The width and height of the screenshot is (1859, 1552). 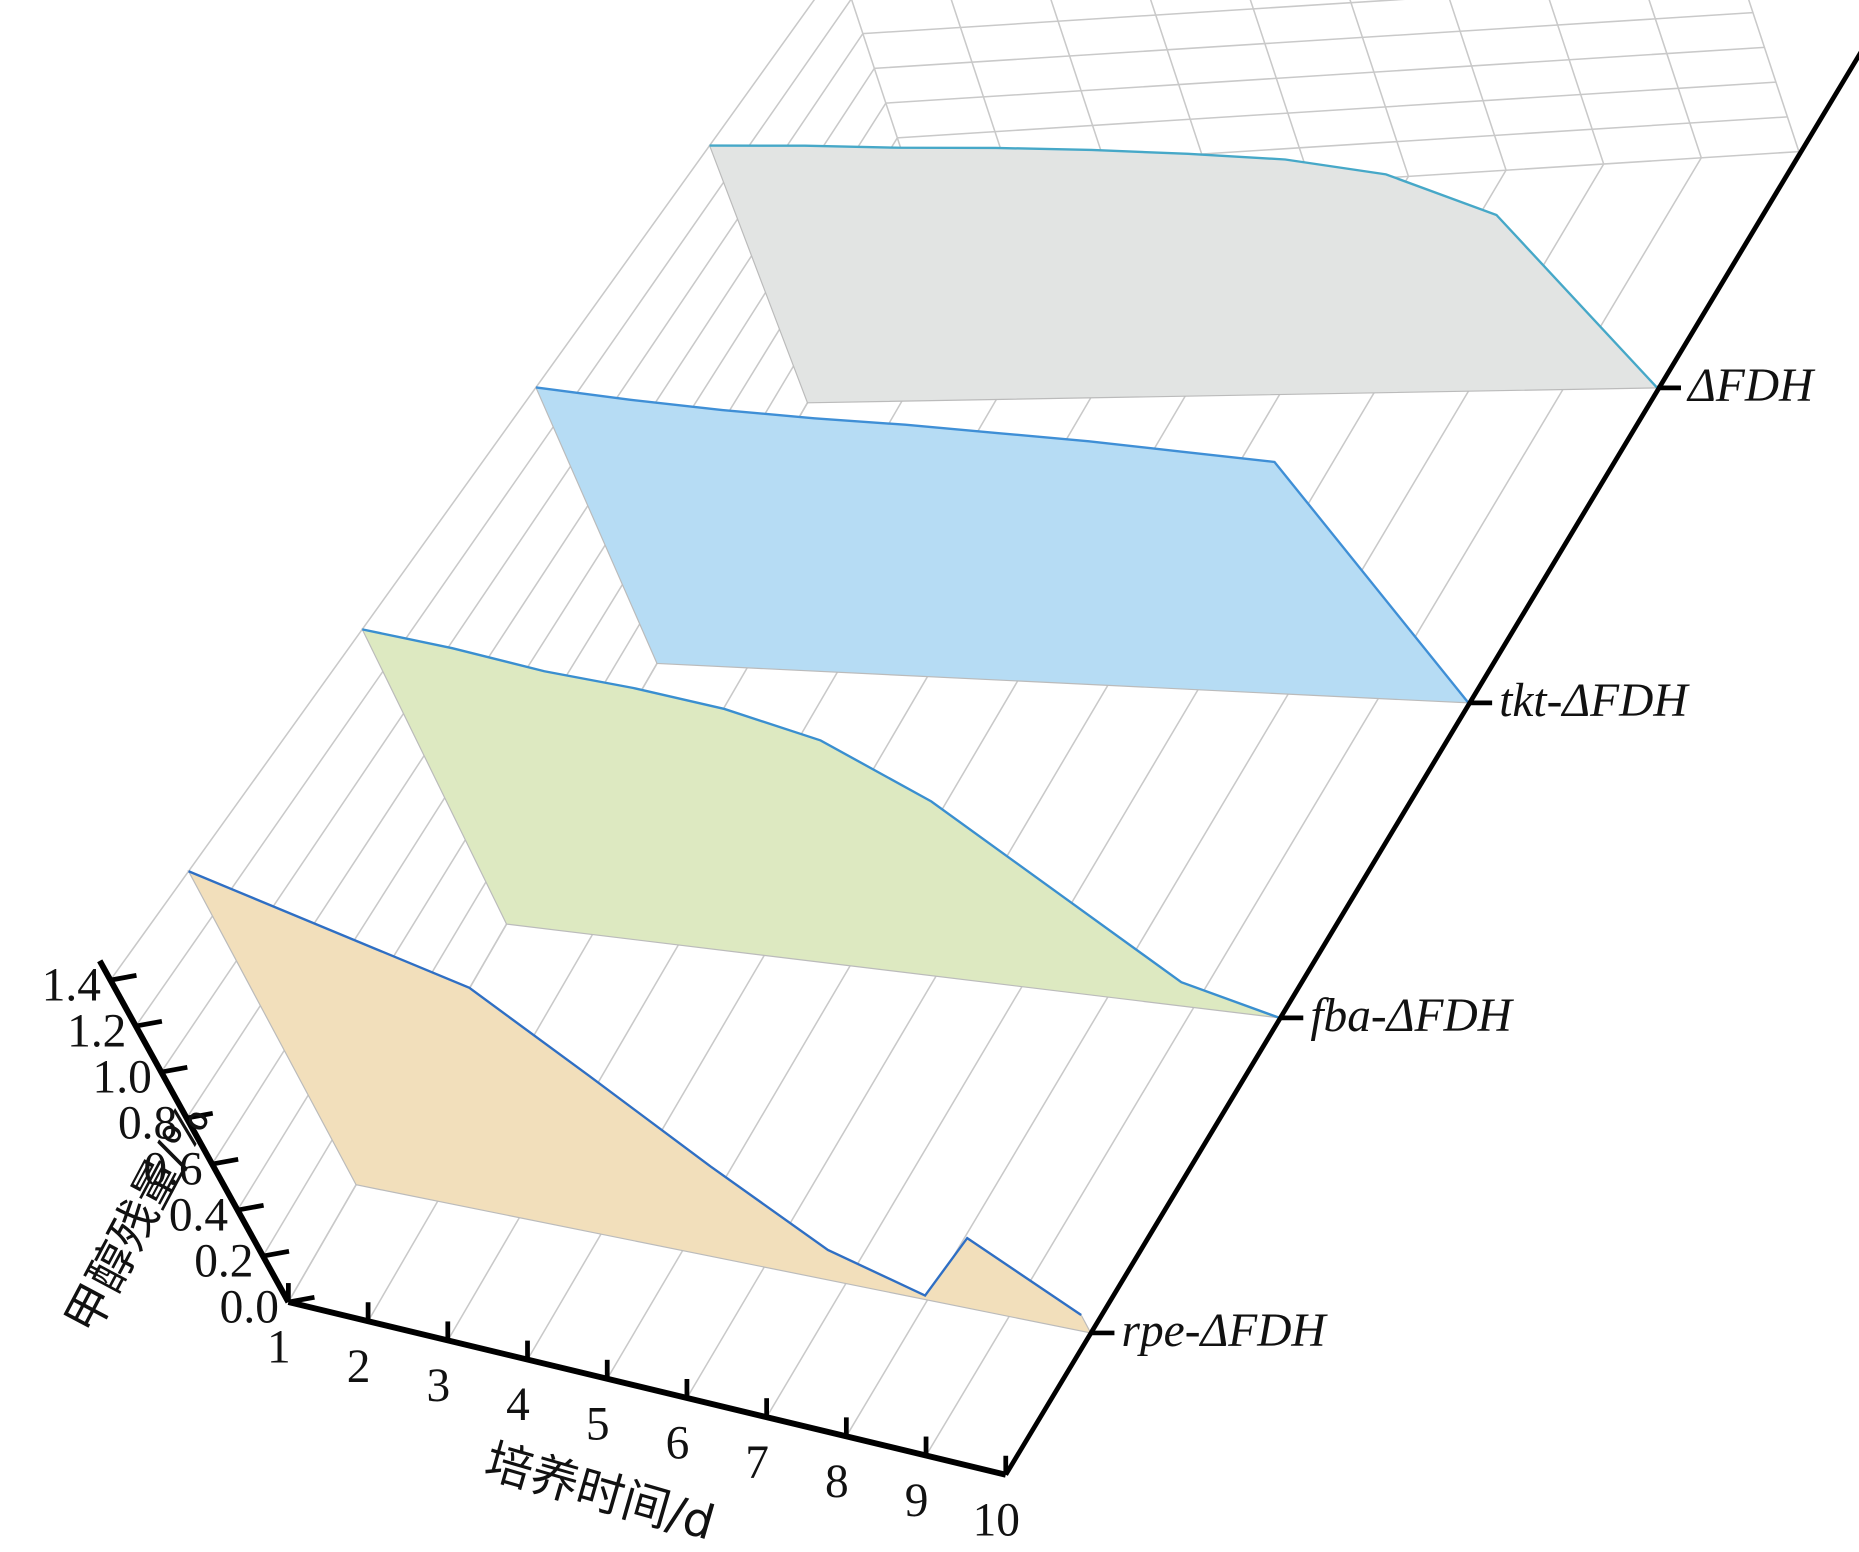 What do you see at coordinates (194, 1131) in the screenshot?
I see `y-axis` at bounding box center [194, 1131].